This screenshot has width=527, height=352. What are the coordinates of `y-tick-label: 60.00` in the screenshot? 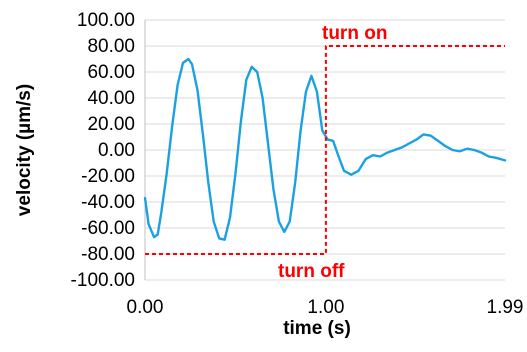 It's located at (111, 72).